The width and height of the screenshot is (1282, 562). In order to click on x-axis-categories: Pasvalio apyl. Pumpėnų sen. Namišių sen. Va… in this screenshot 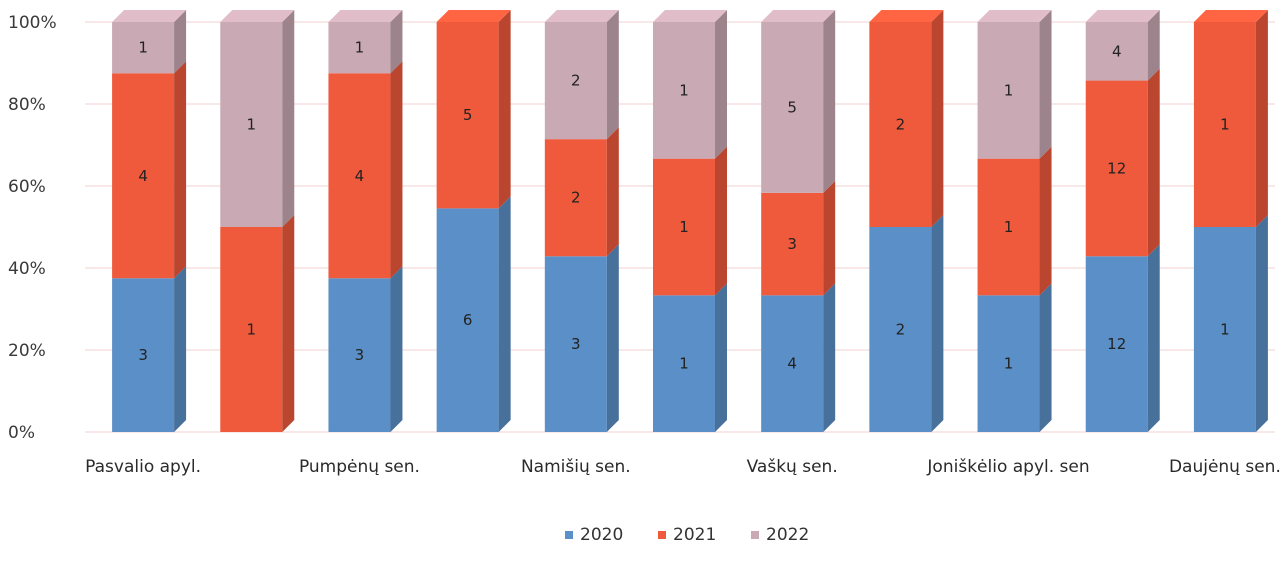, I will do `click(683, 467)`.